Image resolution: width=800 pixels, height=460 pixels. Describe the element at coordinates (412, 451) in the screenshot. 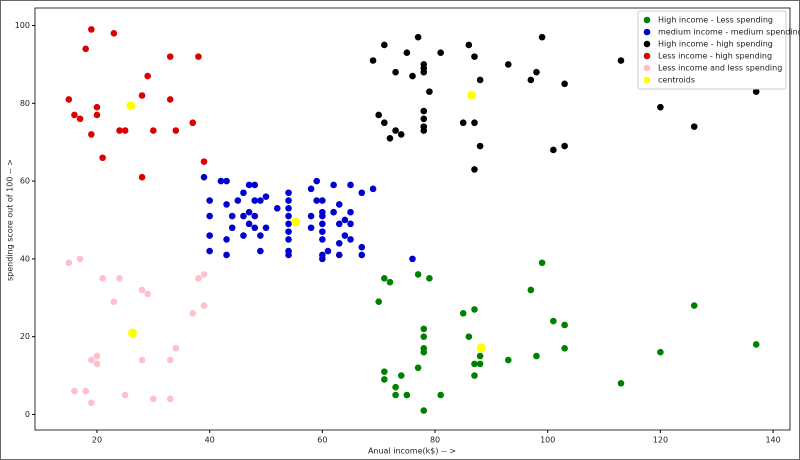

I see `x-axis-label: Anual income(k$) -- >` at that location.